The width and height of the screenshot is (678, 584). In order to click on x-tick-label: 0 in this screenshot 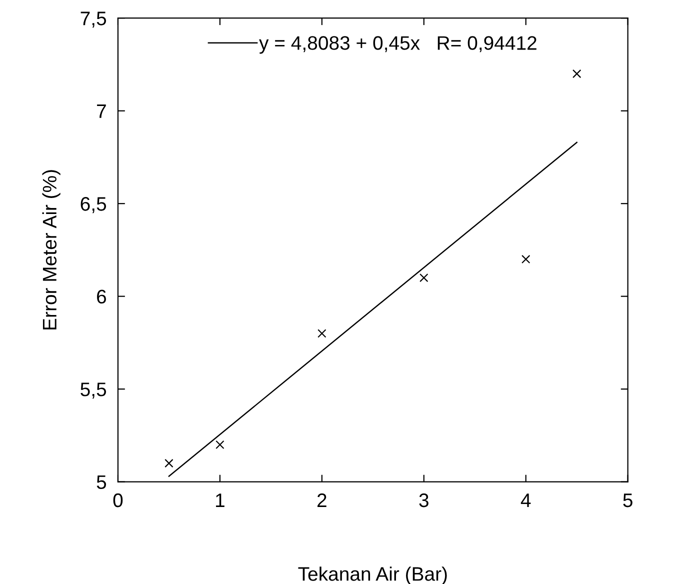, I will do `click(118, 500)`.